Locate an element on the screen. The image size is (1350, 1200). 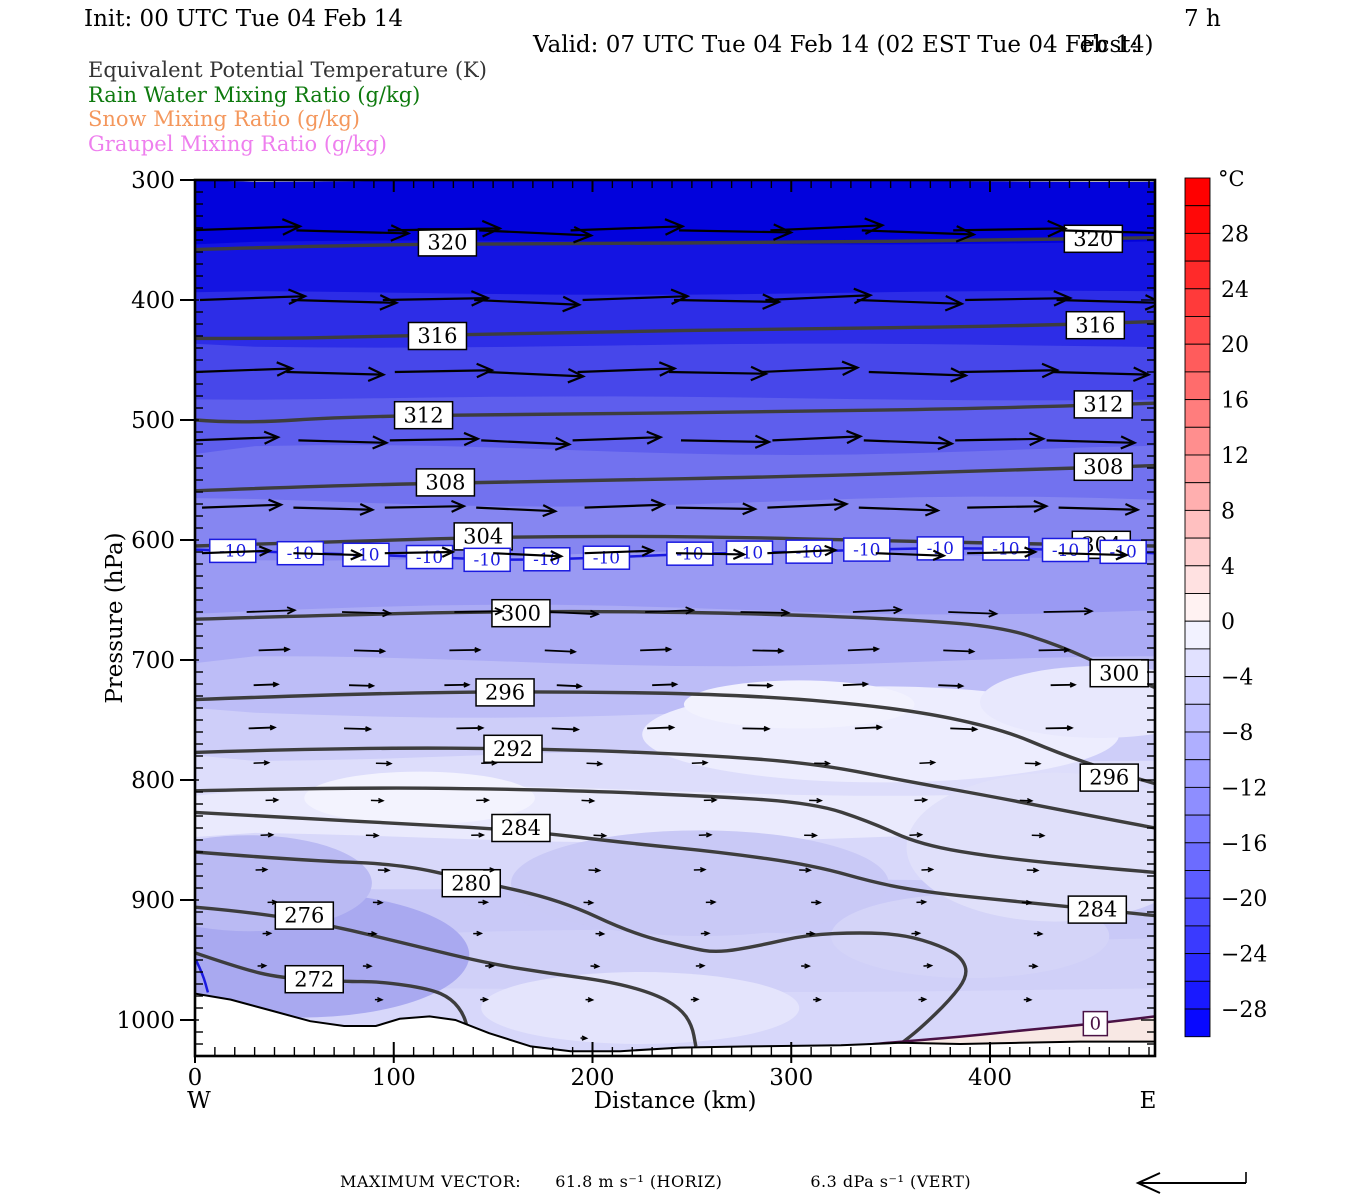
x-tick-label: 100 is located at coordinates (394, 1078).